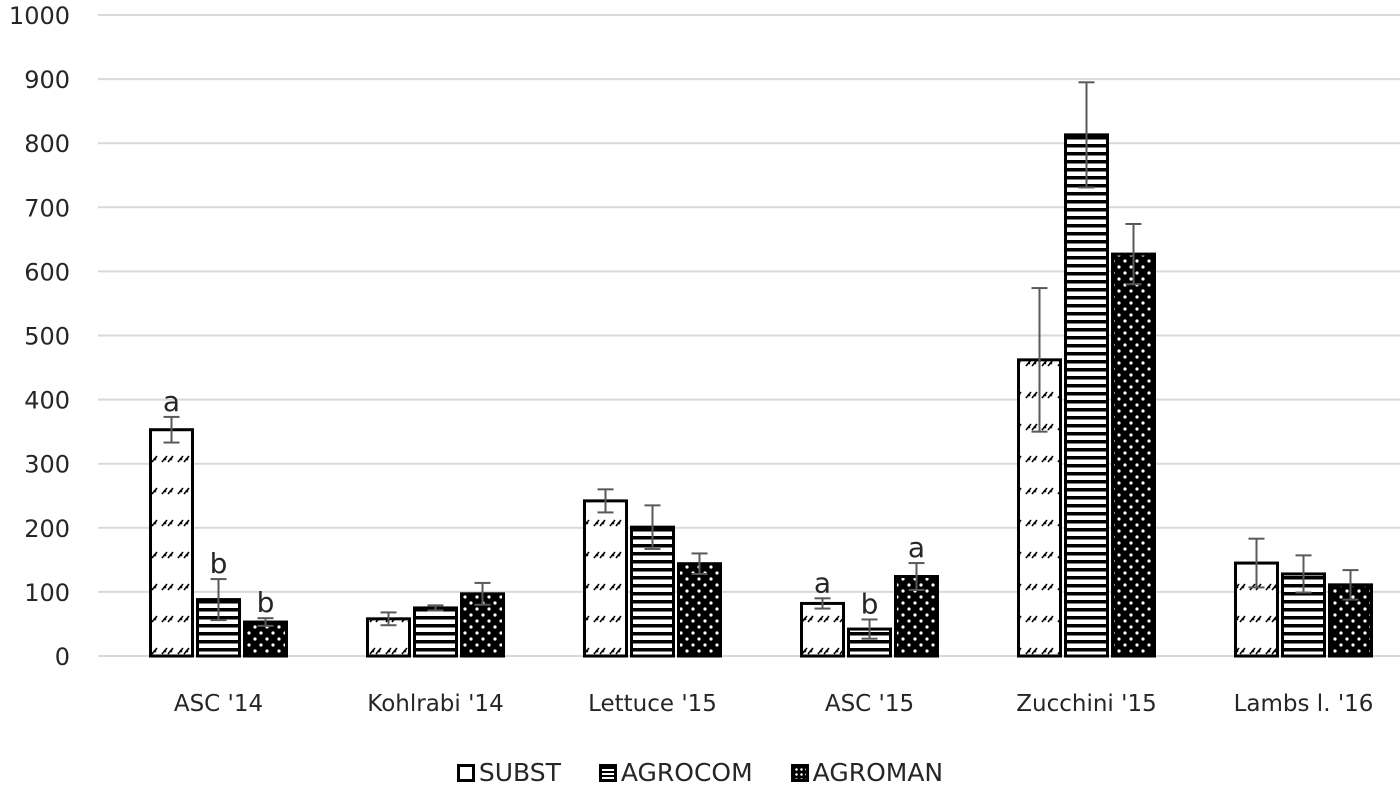  What do you see at coordinates (47, 337) in the screenshot?
I see `y-tick-label: 500` at bounding box center [47, 337].